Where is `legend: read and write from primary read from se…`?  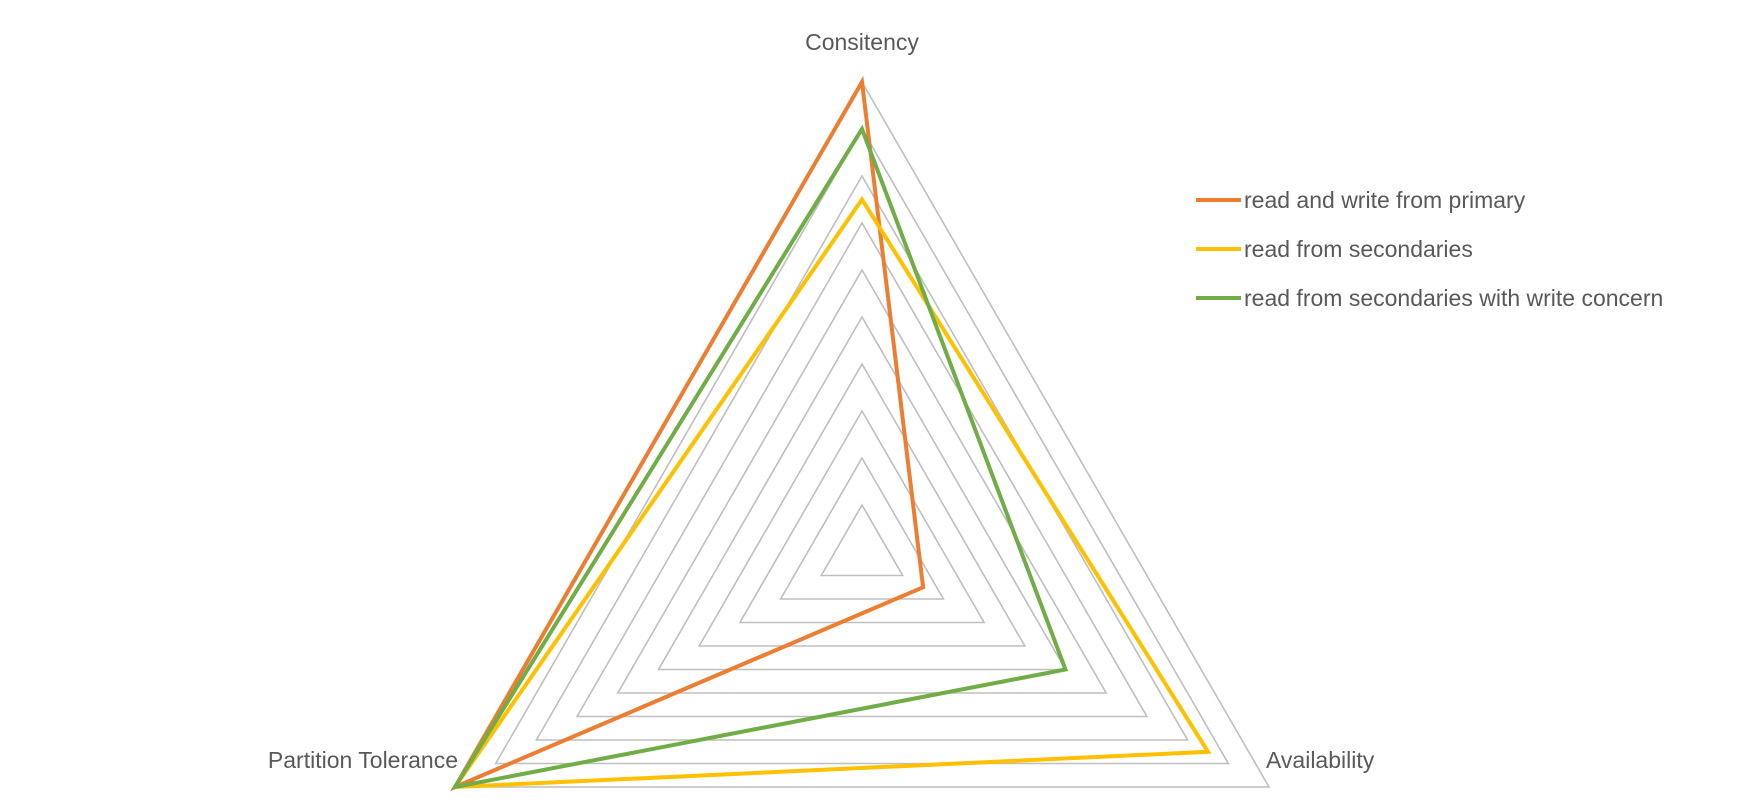
legend: read and write from primary read from se… is located at coordinates (1429, 249).